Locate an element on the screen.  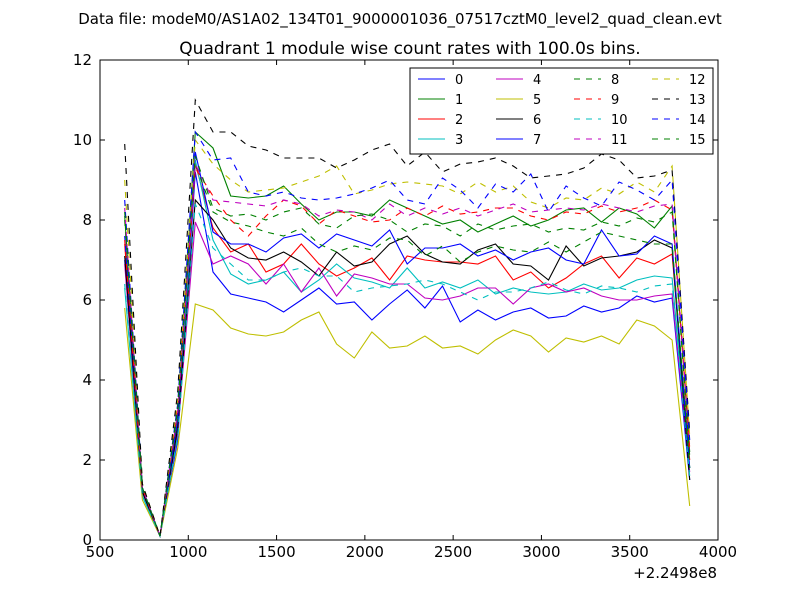
legend-label-2: 2 is located at coordinates (459, 120).